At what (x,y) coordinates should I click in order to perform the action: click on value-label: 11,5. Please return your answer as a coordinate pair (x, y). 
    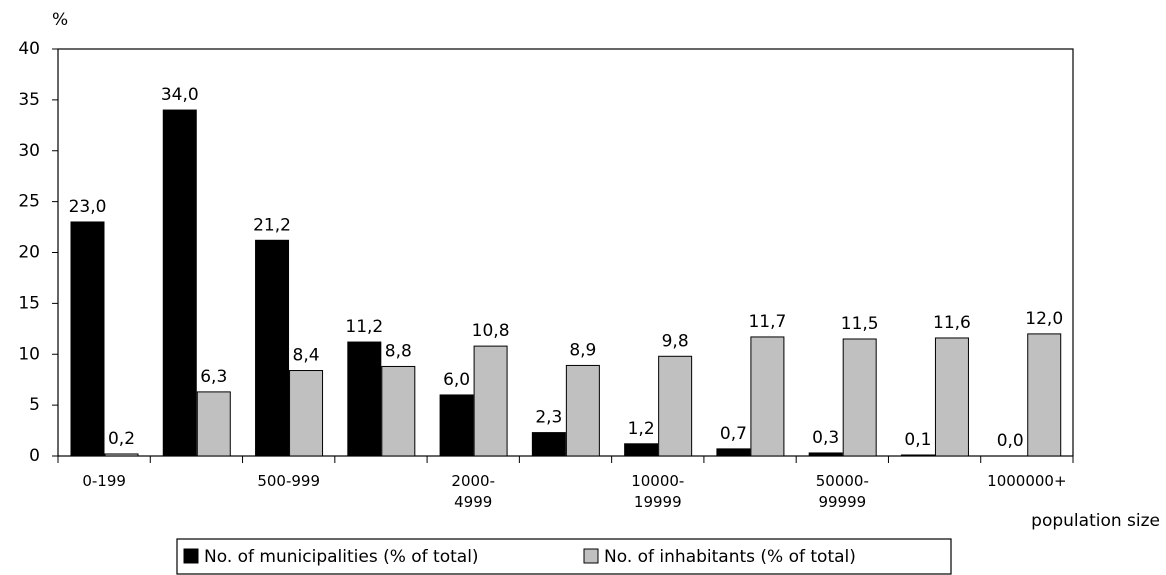
    Looking at the image, I should click on (860, 324).